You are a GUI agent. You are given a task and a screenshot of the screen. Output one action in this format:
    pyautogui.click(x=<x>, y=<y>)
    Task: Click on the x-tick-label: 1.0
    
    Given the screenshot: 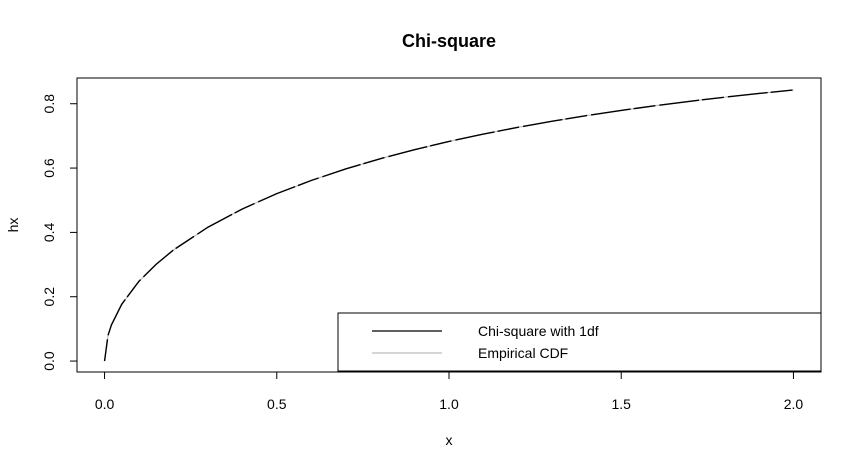 What is the action you would take?
    pyautogui.click(x=449, y=404)
    